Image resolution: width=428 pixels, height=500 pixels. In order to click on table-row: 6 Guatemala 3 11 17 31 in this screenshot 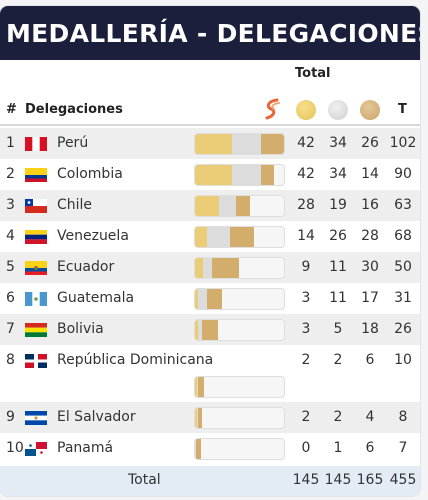, I will do `click(210, 298)`.